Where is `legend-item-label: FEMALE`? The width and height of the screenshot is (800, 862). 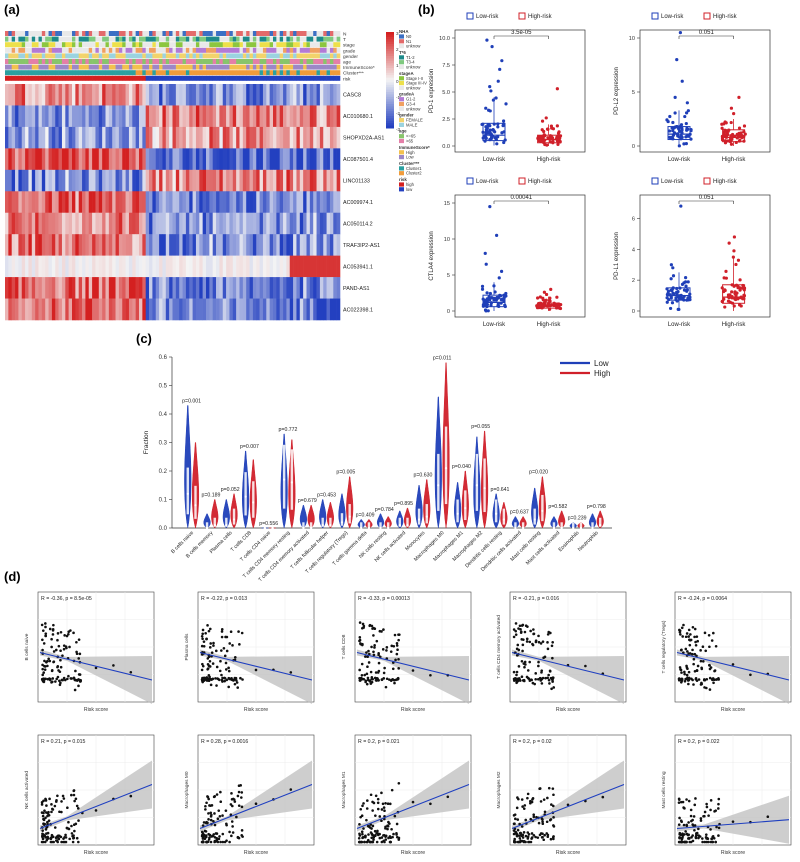
legend-item-label: FEMALE is located at coordinates (414, 120).